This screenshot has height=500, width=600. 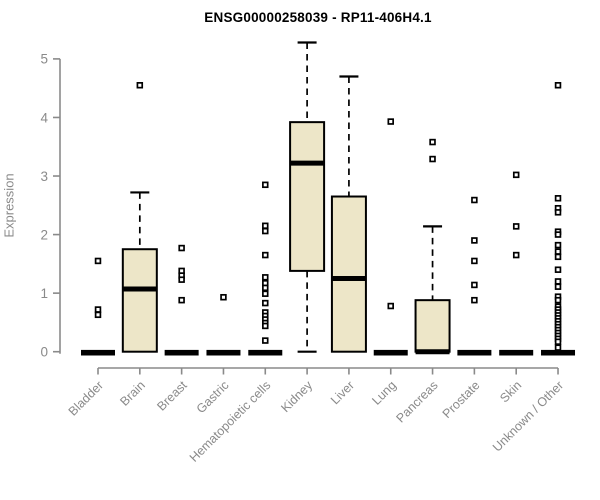 I want to click on x-tick-label-liver: Liver, so click(x=342, y=392).